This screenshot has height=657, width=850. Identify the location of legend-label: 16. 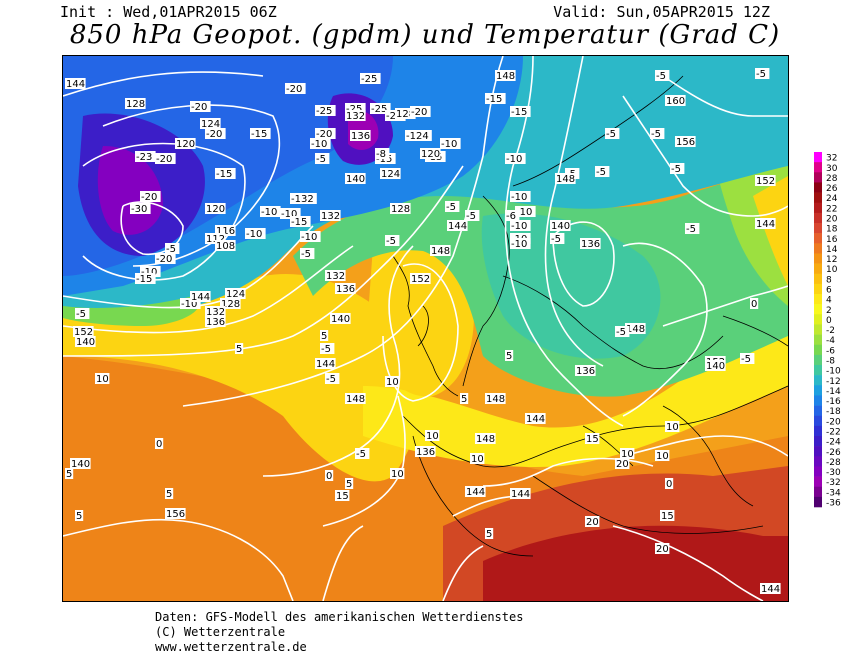
(832, 240).